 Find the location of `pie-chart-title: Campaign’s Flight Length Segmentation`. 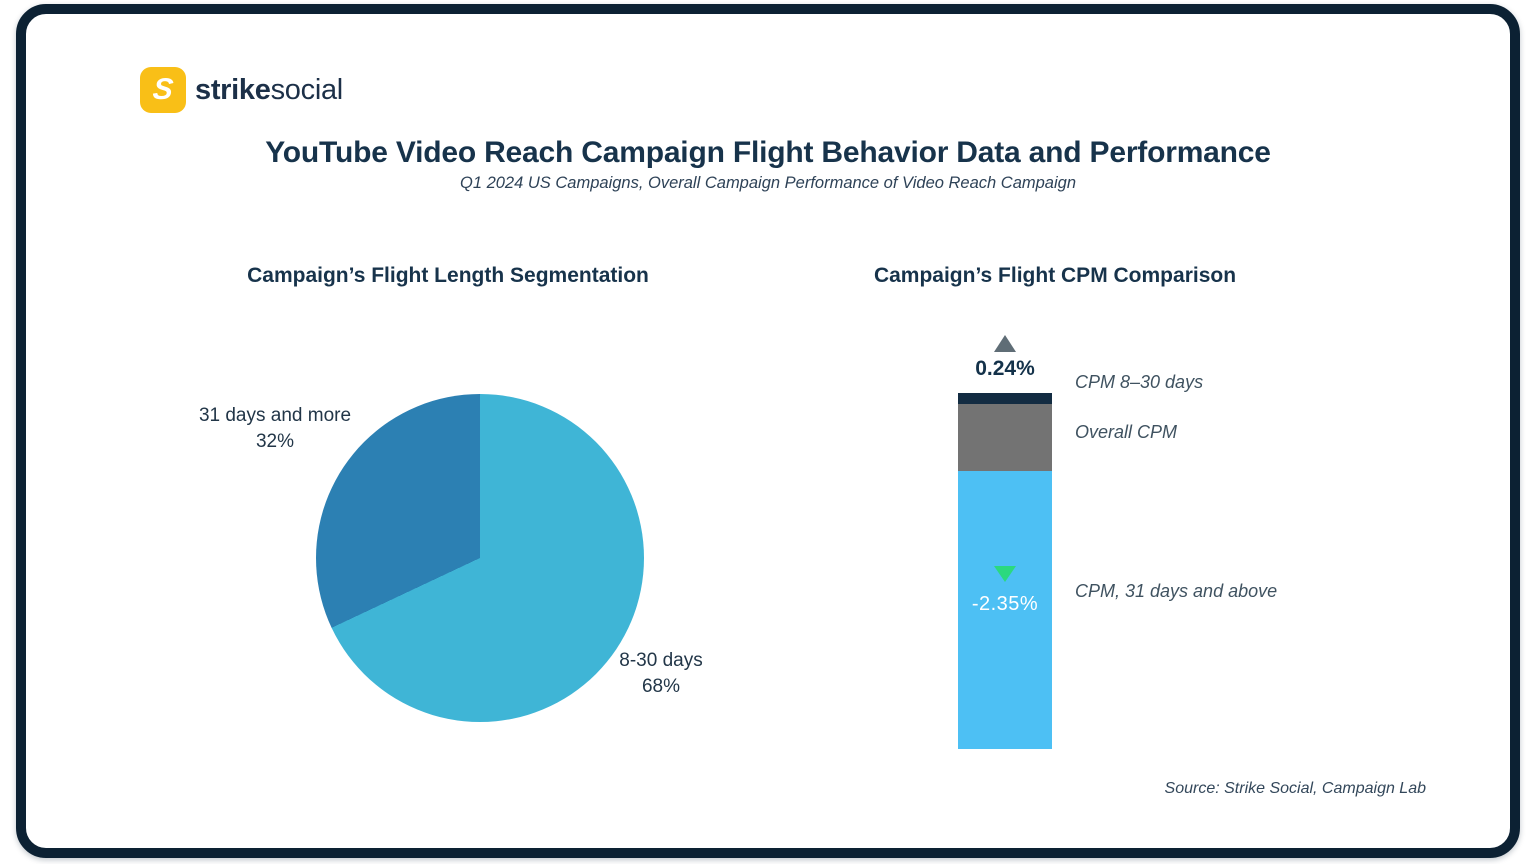

pie-chart-title: Campaign’s Flight Length Segmentation is located at coordinates (448, 275).